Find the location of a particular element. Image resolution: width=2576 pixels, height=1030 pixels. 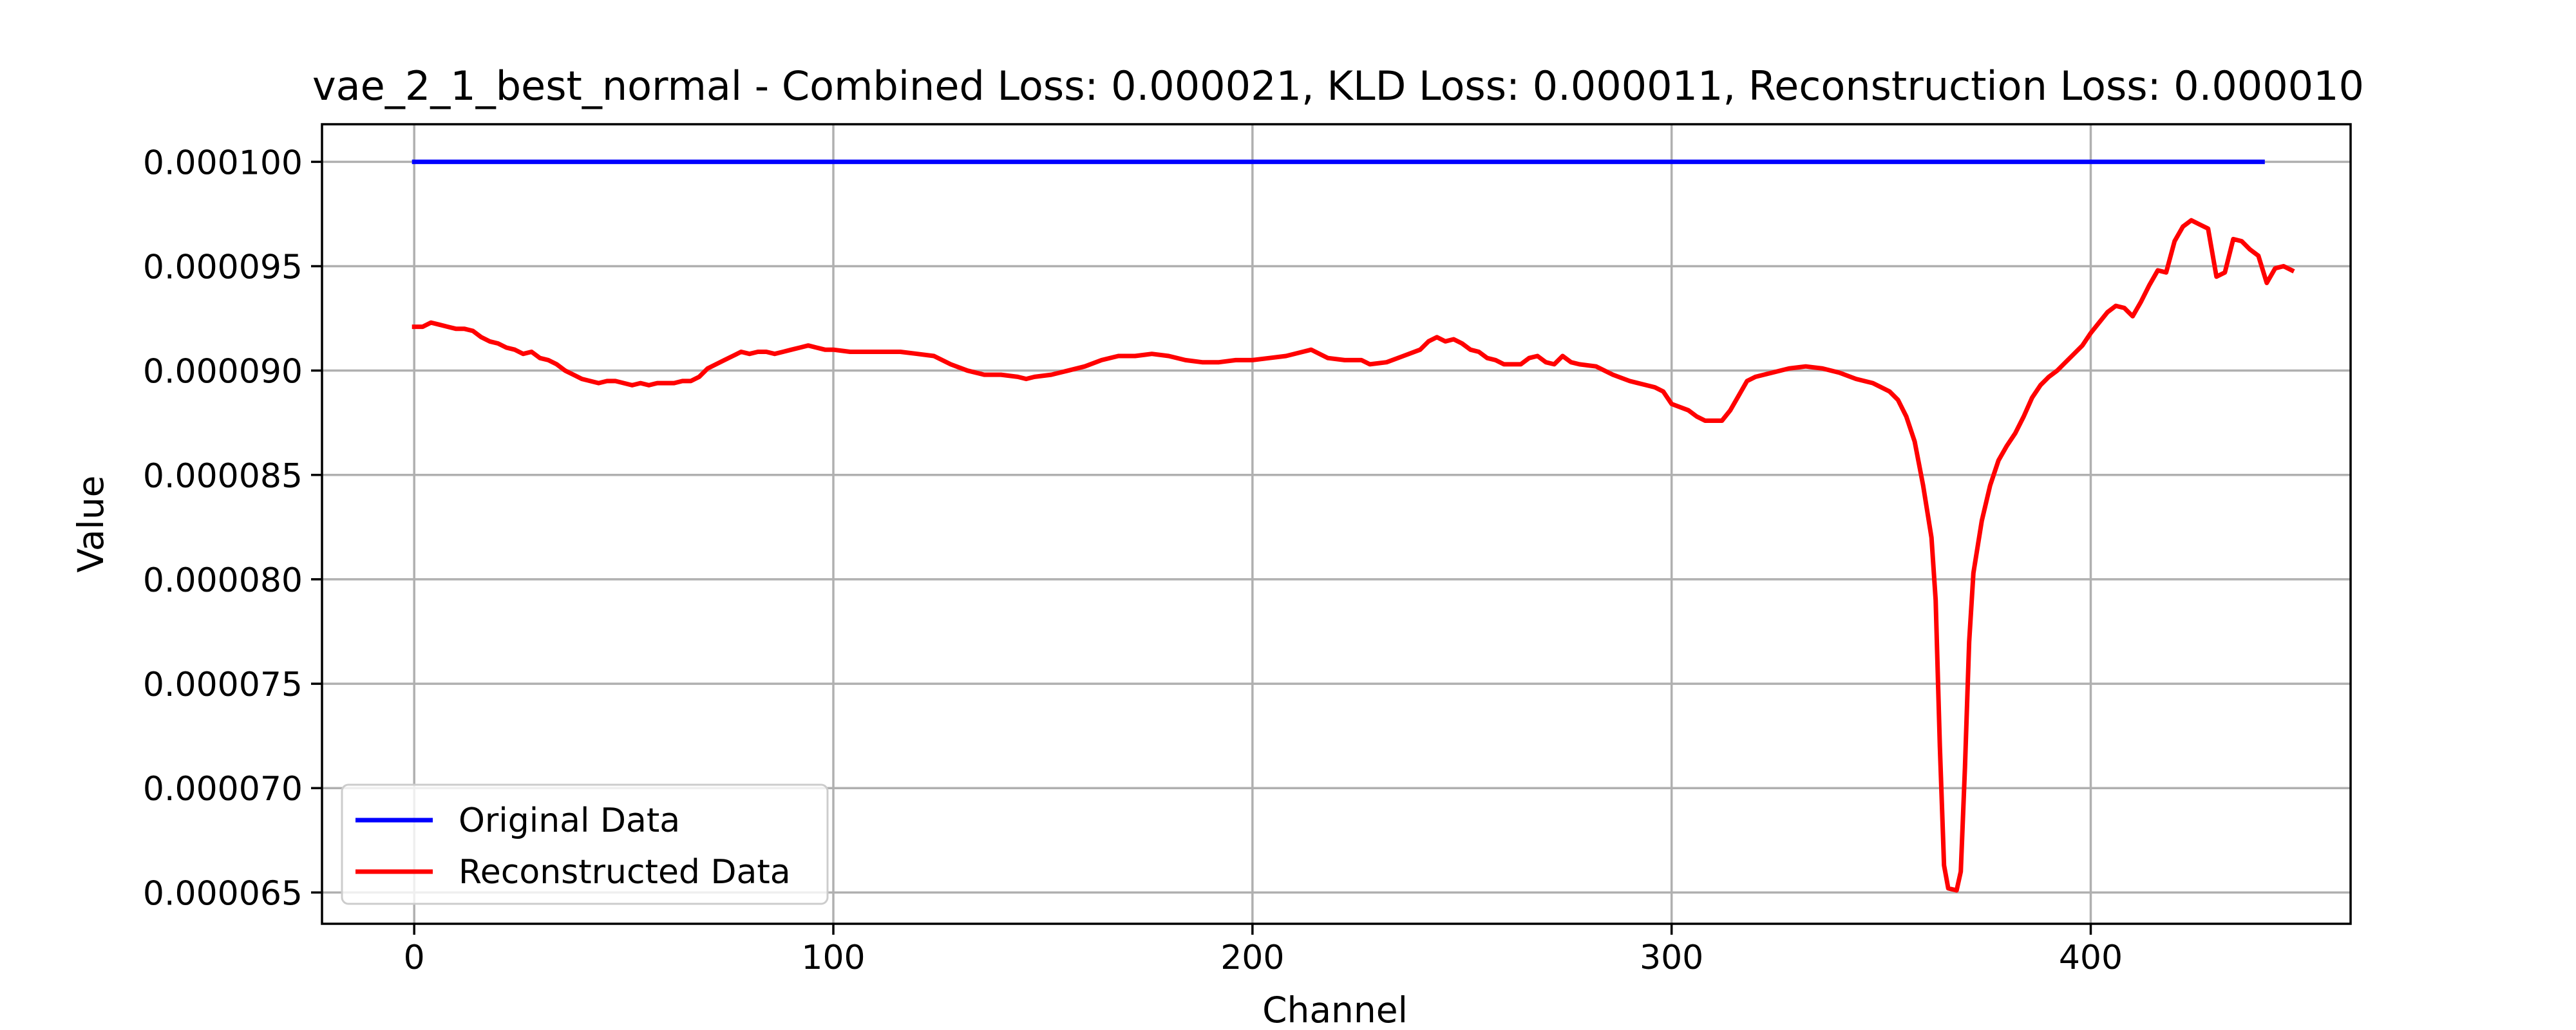

legend-label-reconstructed-data: Reconstructed Data is located at coordinates (625, 872).